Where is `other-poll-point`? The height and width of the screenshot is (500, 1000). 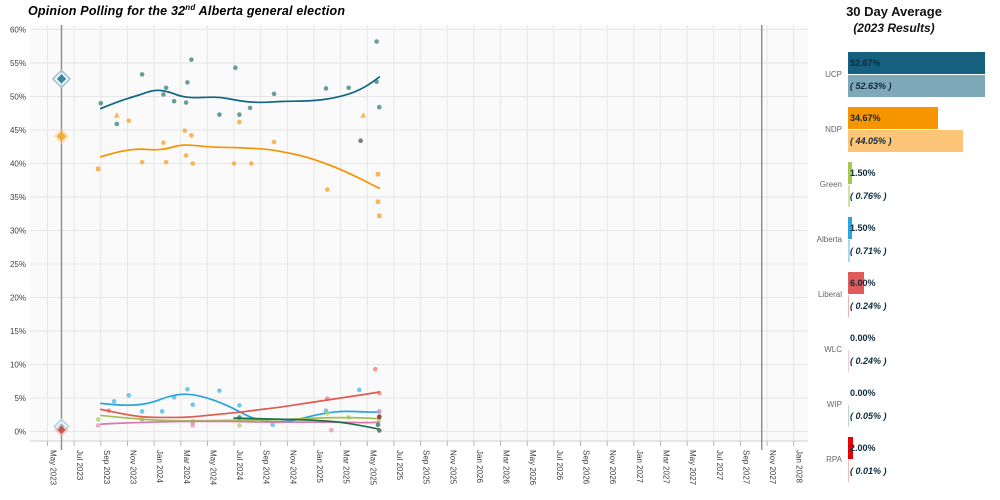 other-poll-point is located at coordinates (360, 141).